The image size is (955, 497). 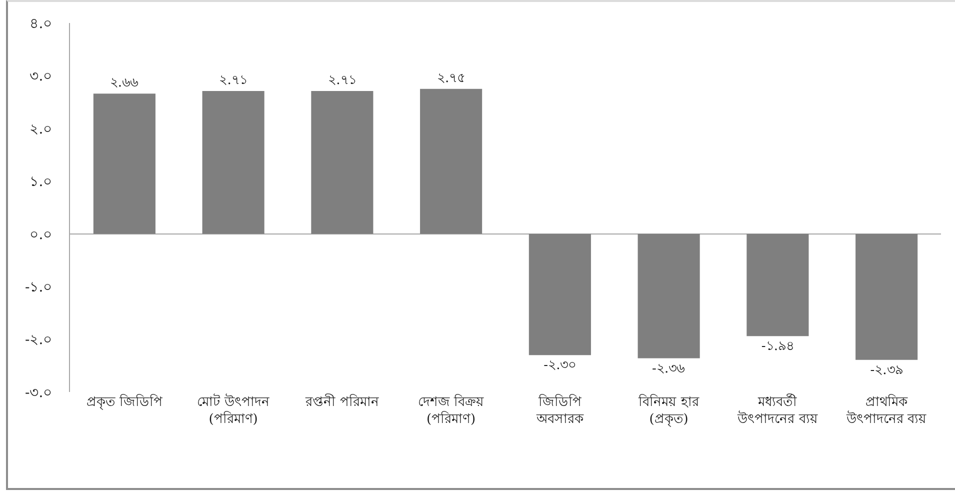 I want to click on data-label: -২.৩৬, so click(x=669, y=368).